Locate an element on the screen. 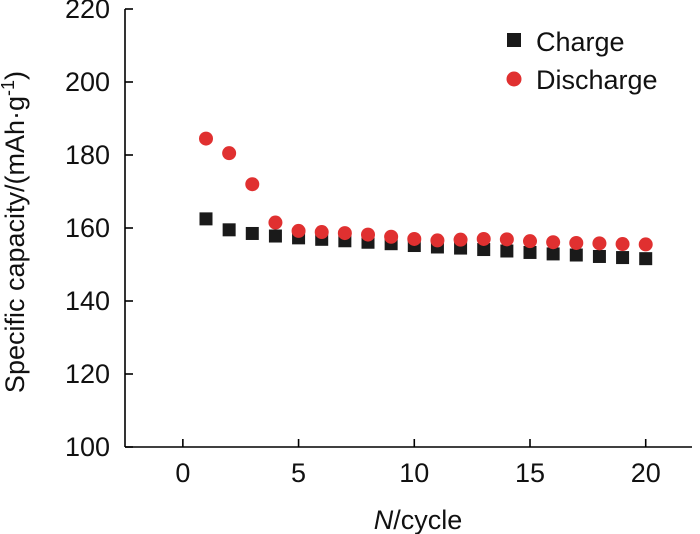  legend-charge-marker is located at coordinates (514, 40).